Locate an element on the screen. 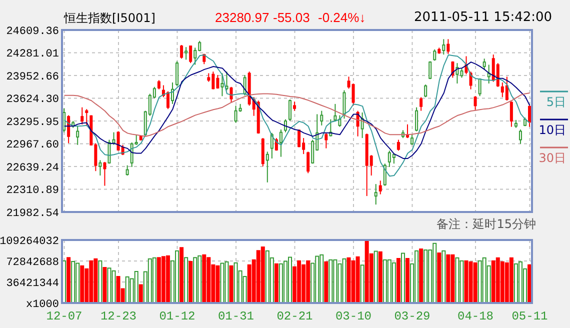 This screenshot has height=328, width=570. x-tick-label: 04-18 is located at coordinates (476, 317).